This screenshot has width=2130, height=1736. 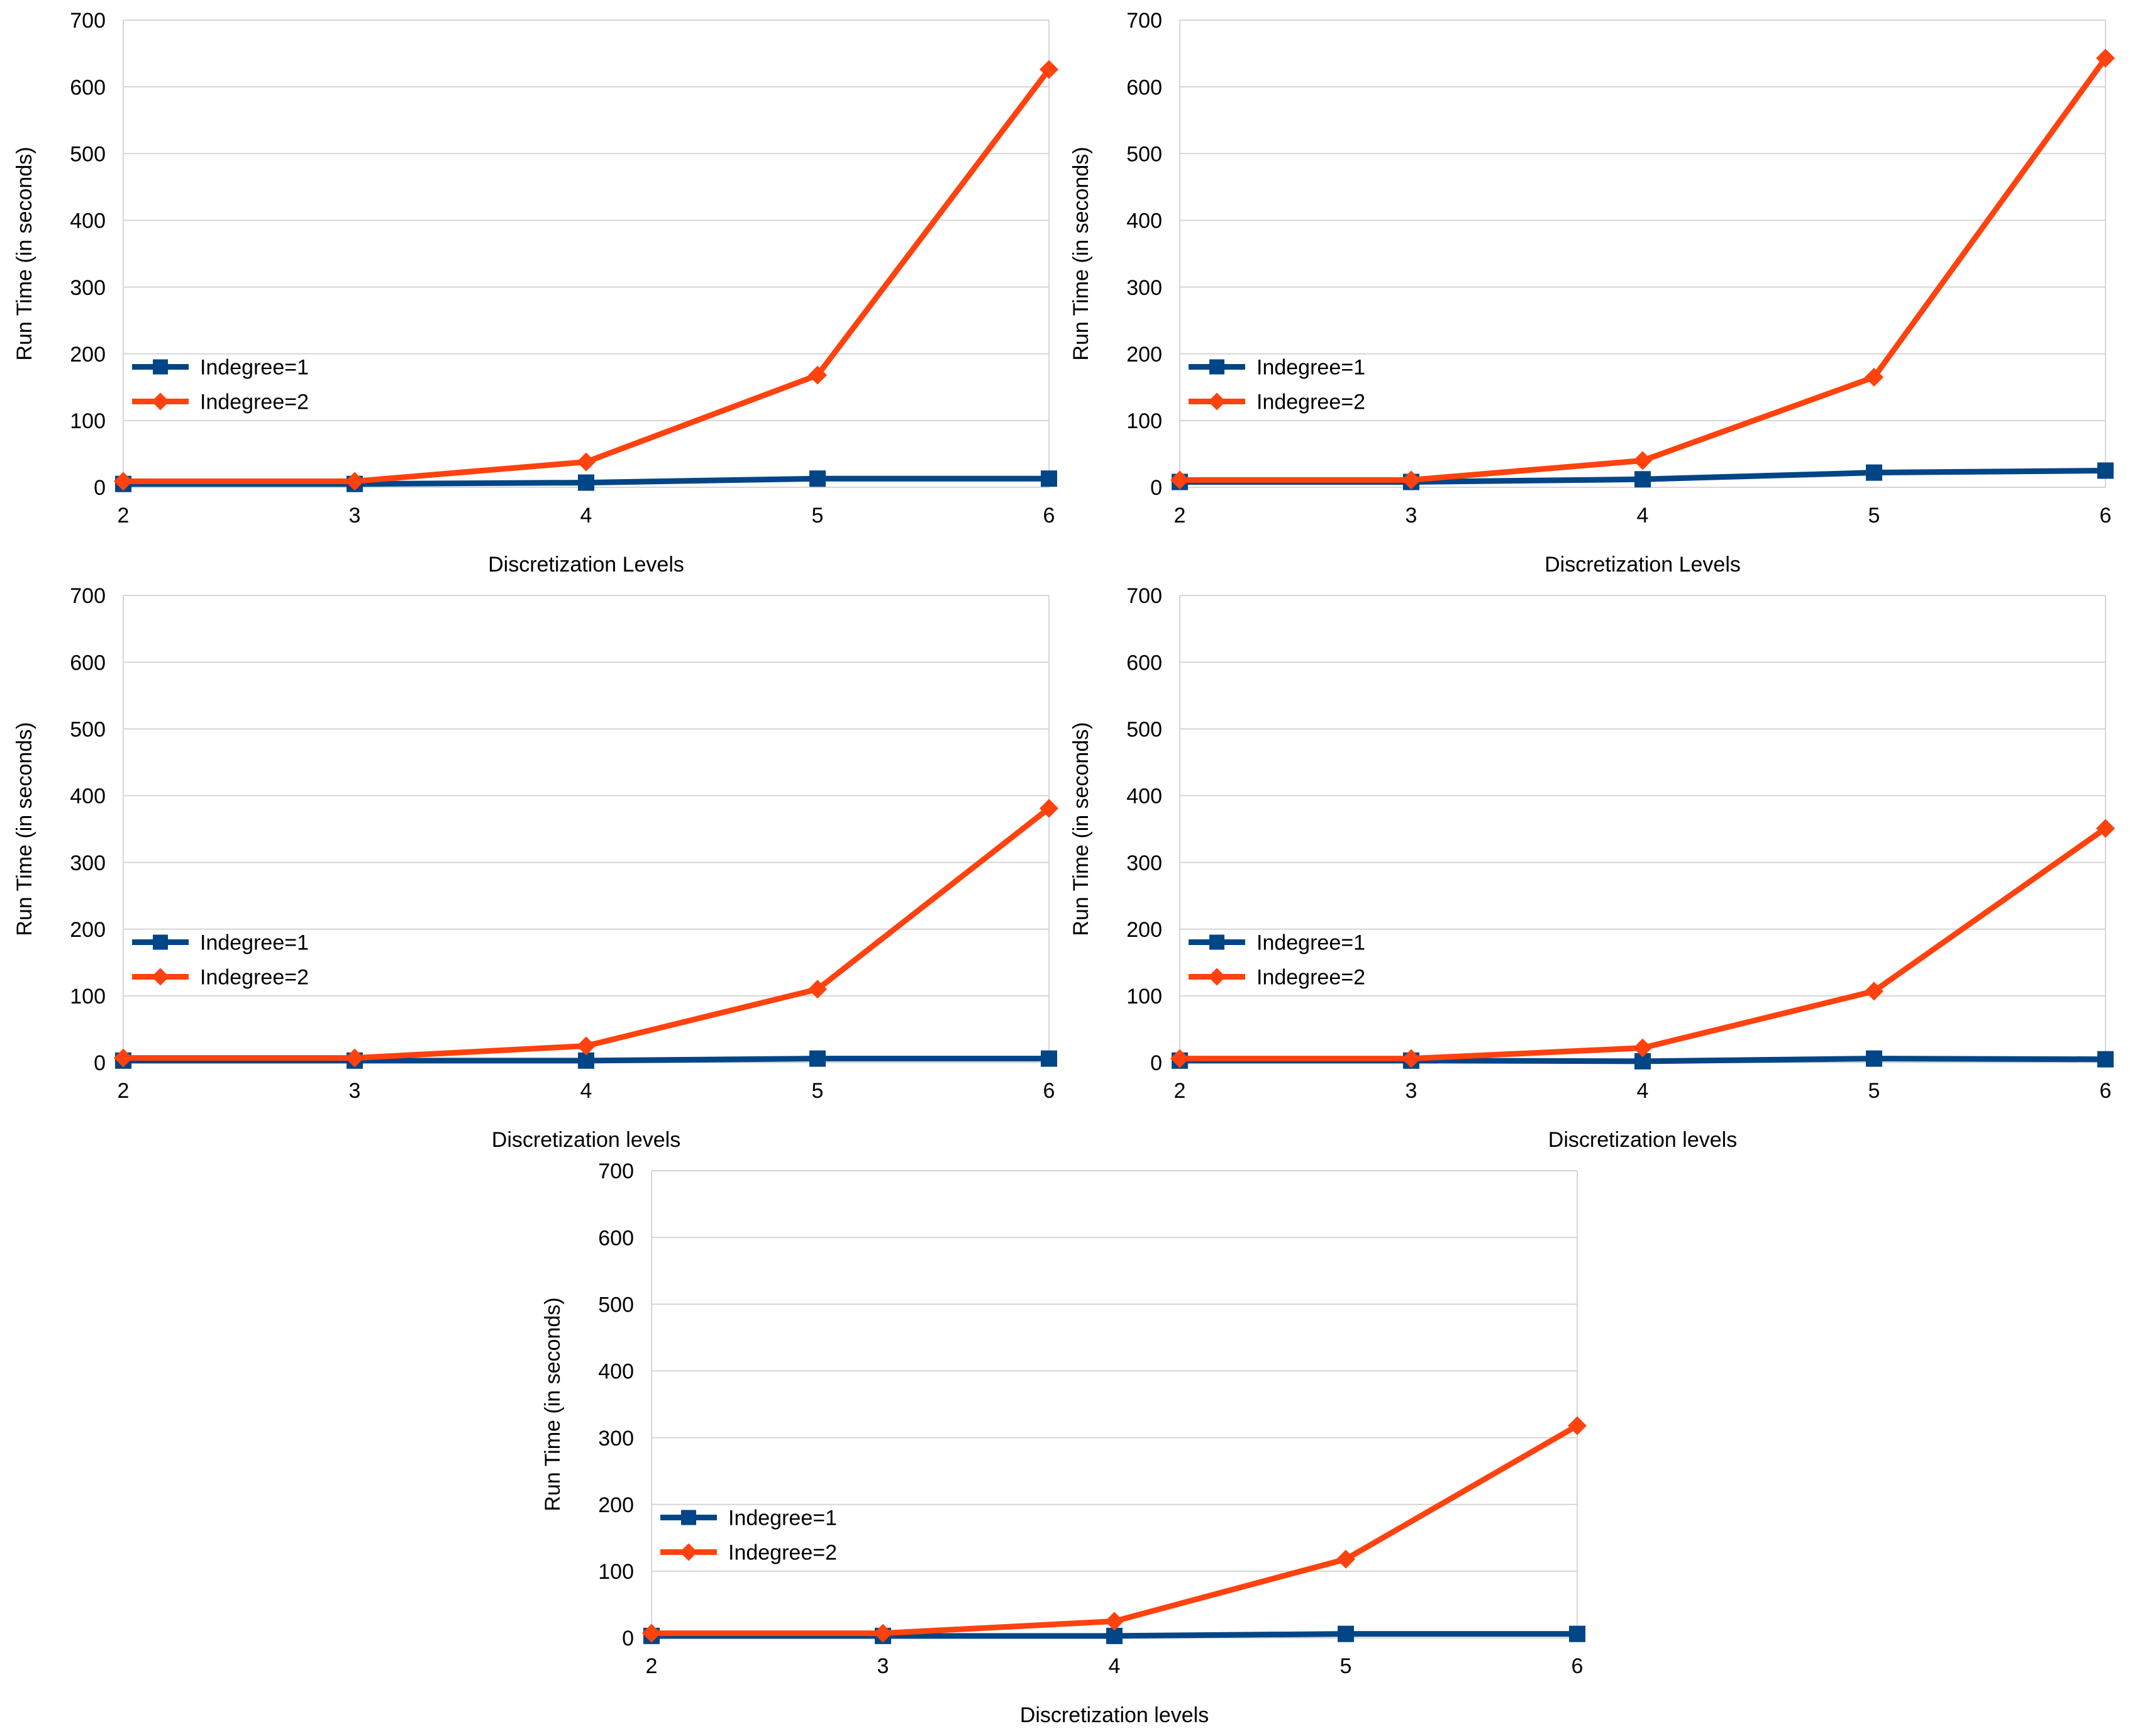 What do you see at coordinates (1114, 1715) in the screenshot?
I see `x-axis-label: Discretization levels` at bounding box center [1114, 1715].